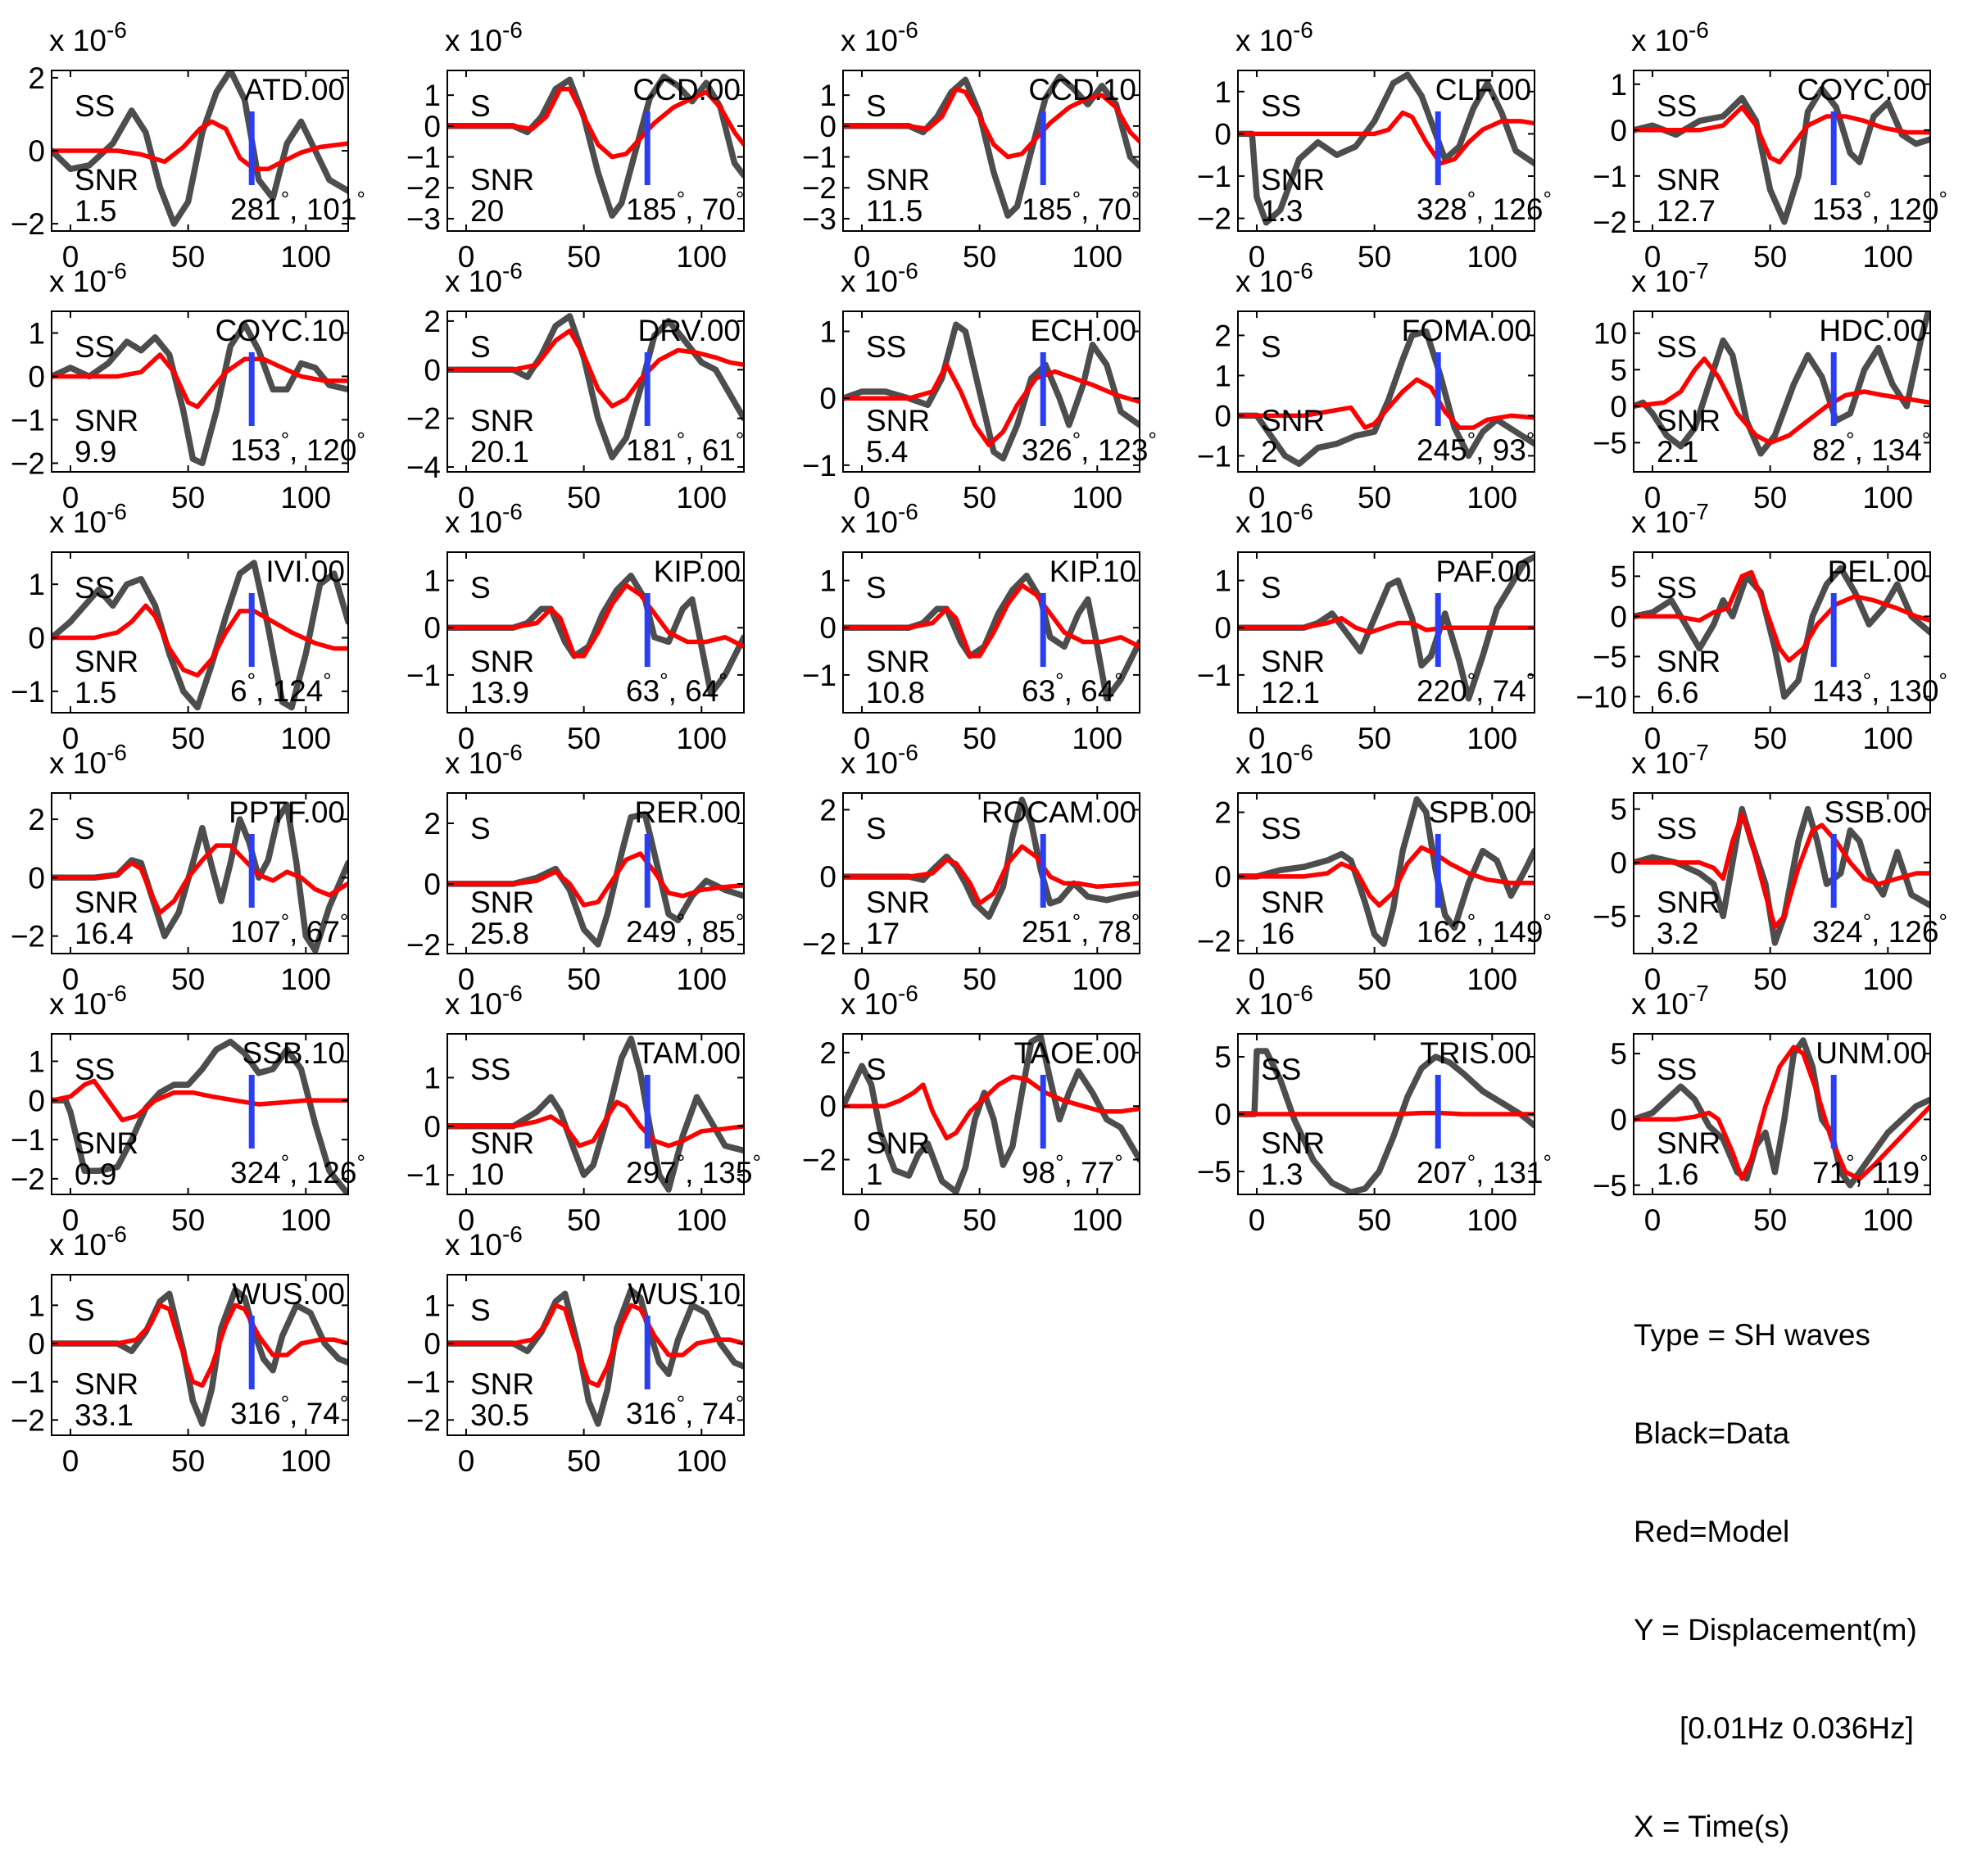 This screenshot has width=1963, height=1876. I want to click on distance-value: 135, so click(727, 1172).